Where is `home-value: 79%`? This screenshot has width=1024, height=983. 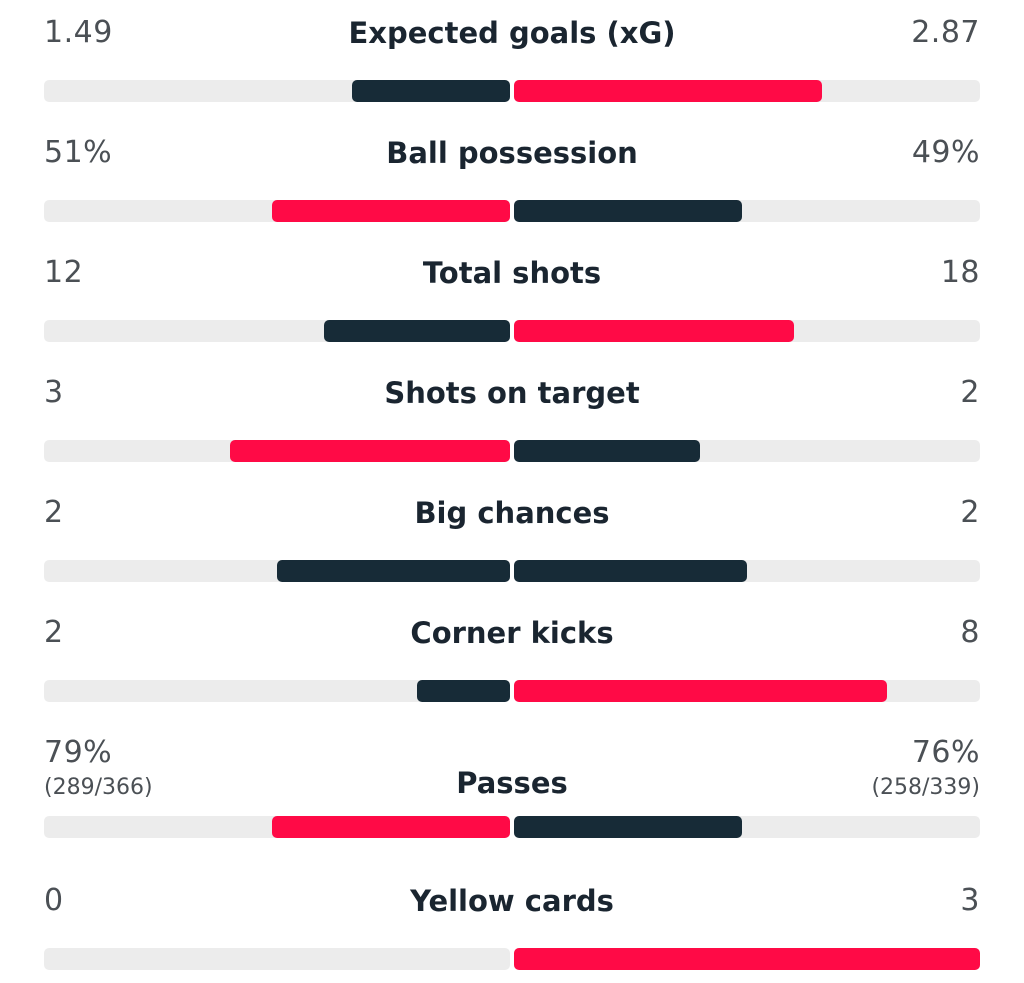 home-value: 79% is located at coordinates (78, 752).